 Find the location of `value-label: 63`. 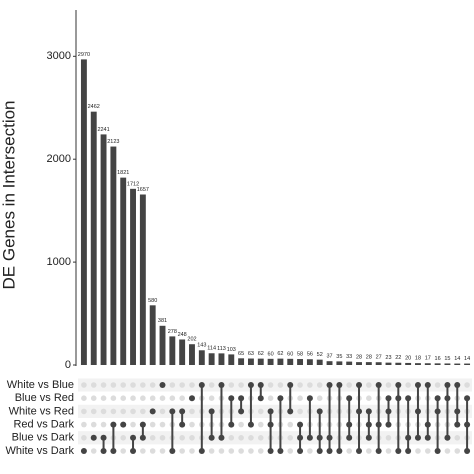

value-label: 63 is located at coordinates (251, 354).